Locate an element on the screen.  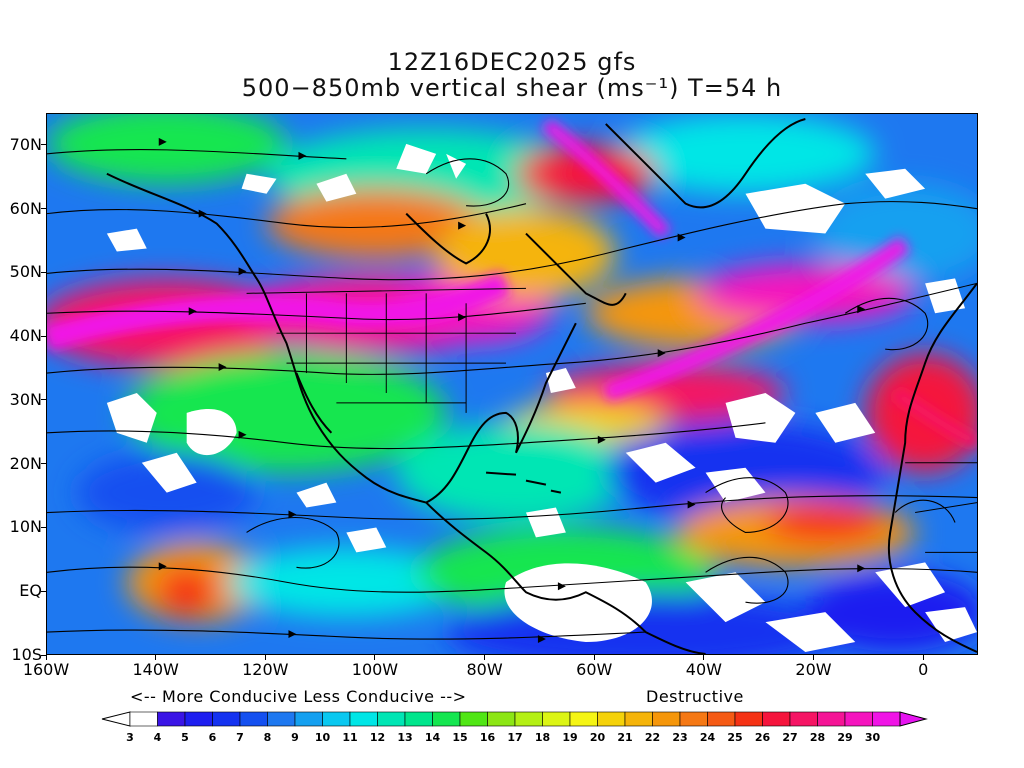
colorbar-over-triangle is located at coordinates (913, 719).